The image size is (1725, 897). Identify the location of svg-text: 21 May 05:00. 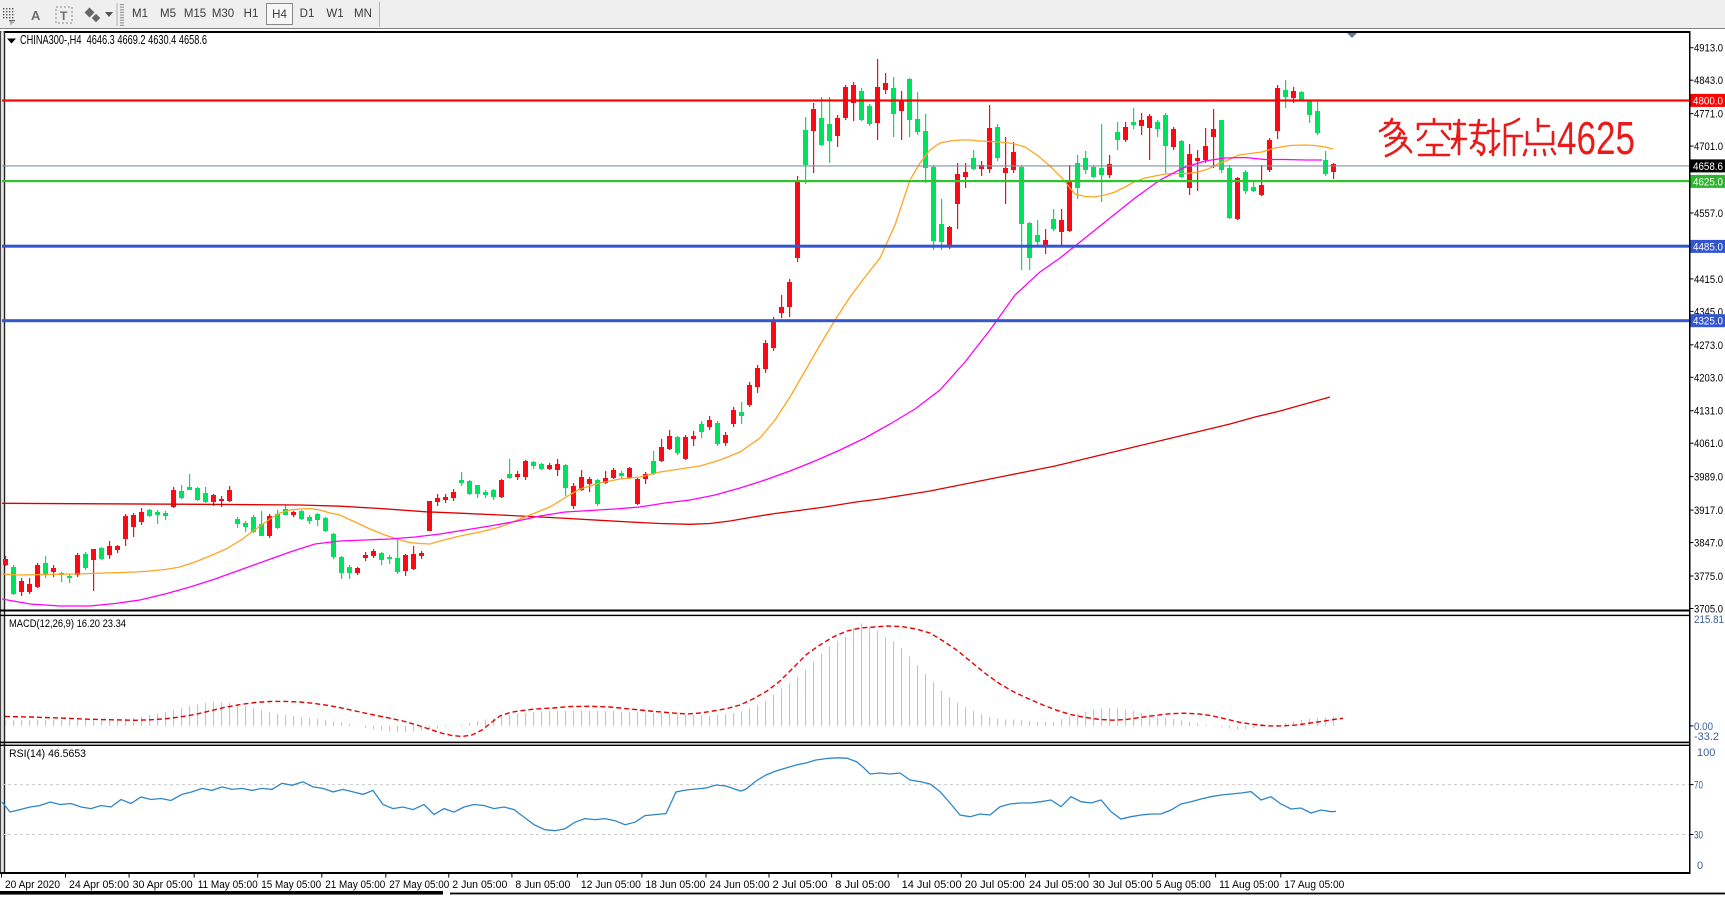
(355, 885).